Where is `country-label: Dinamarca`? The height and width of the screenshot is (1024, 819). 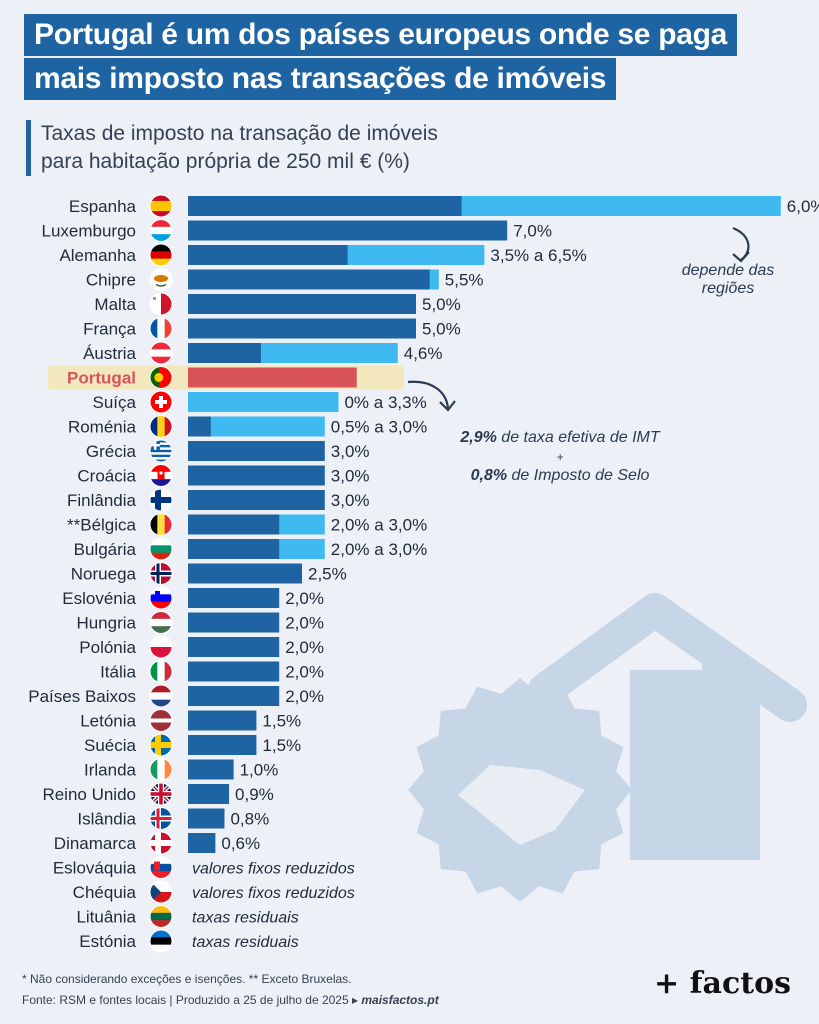 country-label: Dinamarca is located at coordinates (95, 843).